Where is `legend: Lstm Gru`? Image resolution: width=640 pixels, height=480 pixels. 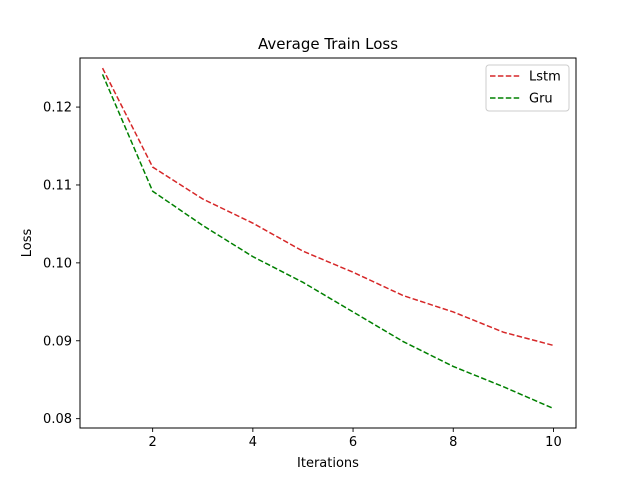
legend: Lstm Gru is located at coordinates (527, 88).